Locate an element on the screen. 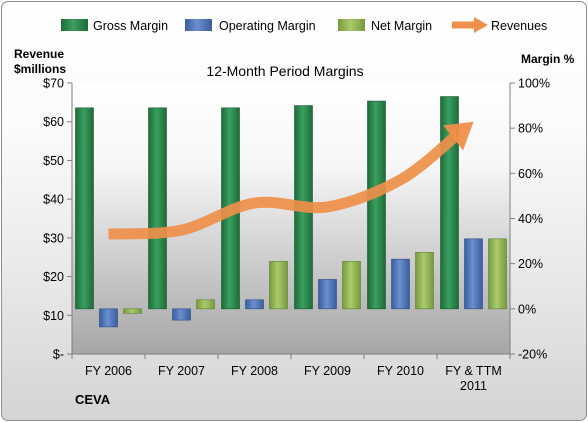  company-label: CEVA is located at coordinates (93, 399).